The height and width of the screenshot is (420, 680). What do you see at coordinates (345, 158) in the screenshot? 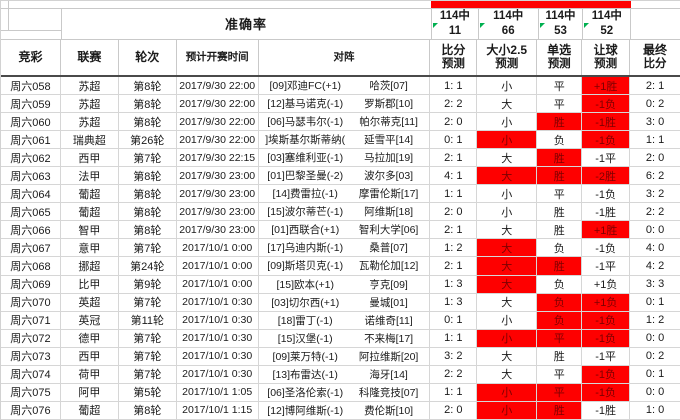
I see `matchup: [03]塞维利亚(-1) 马拉加[19]` at bounding box center [345, 158].